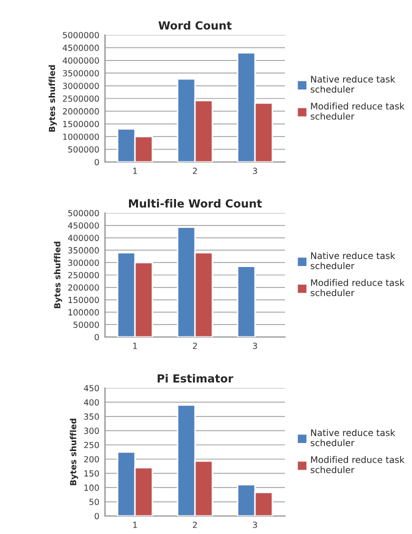 This screenshot has width=412, height=534. What do you see at coordinates (83, 250) in the screenshot?
I see `y-tick-label: 350000` at bounding box center [83, 250].